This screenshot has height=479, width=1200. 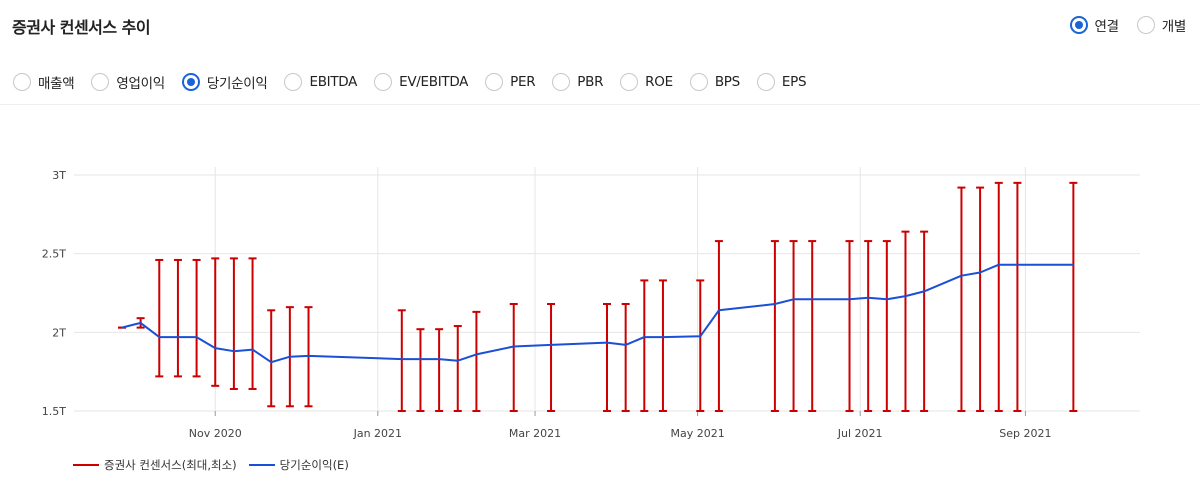 What do you see at coordinates (54, 254) in the screenshot?
I see `y-tick-label: 2.5T` at bounding box center [54, 254].